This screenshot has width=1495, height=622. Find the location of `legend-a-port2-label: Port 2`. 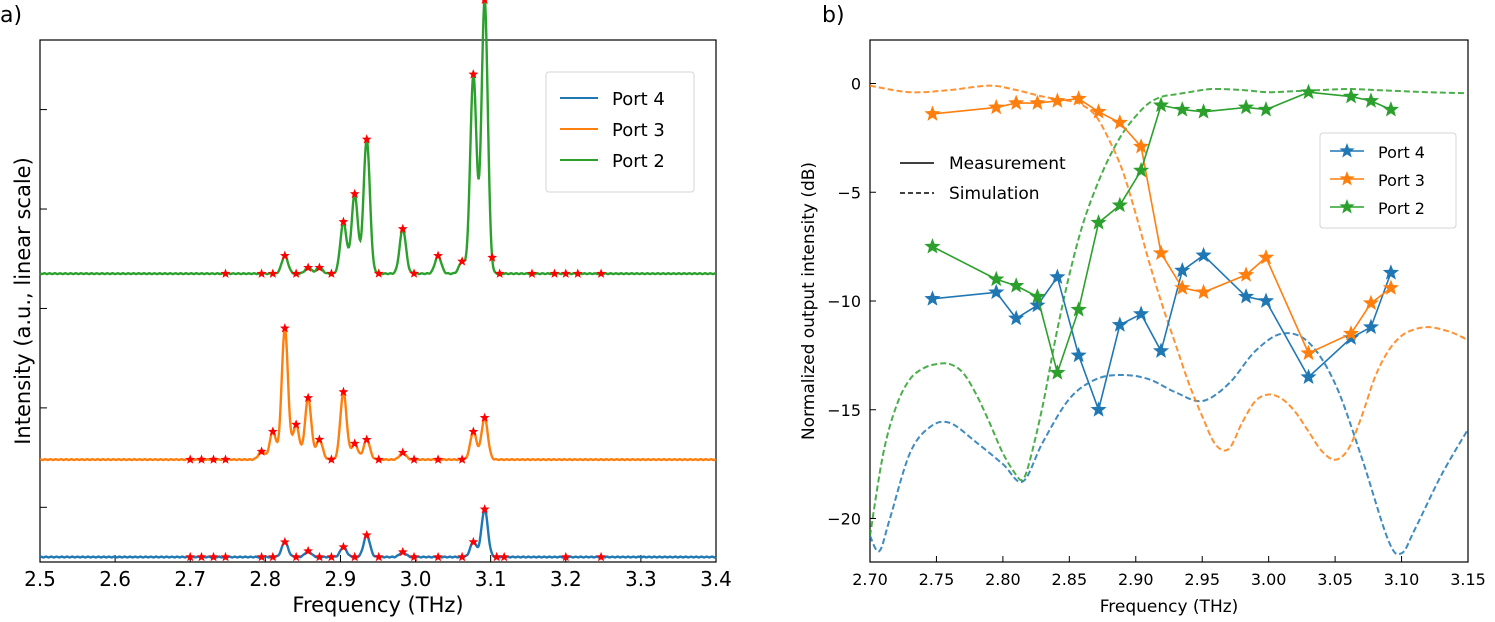

legend-a-port2-label: Port 2 is located at coordinates (638, 161).